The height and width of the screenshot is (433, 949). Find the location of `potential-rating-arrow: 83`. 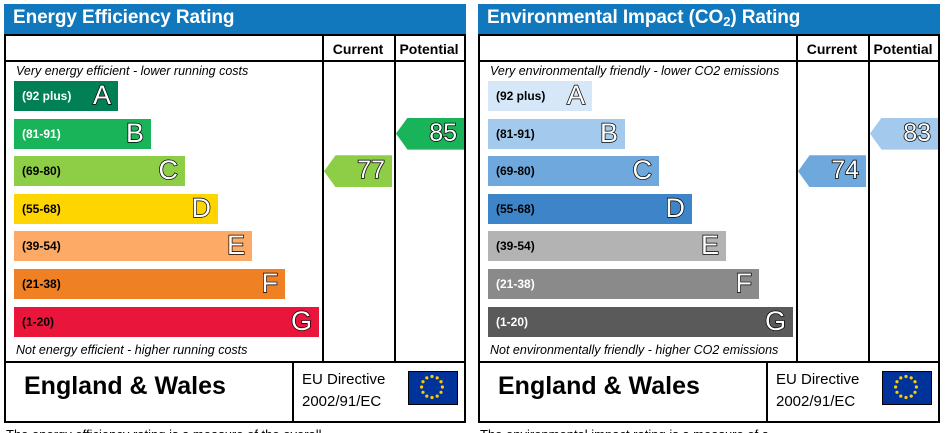

potential-rating-arrow: 83 is located at coordinates (904, 133).